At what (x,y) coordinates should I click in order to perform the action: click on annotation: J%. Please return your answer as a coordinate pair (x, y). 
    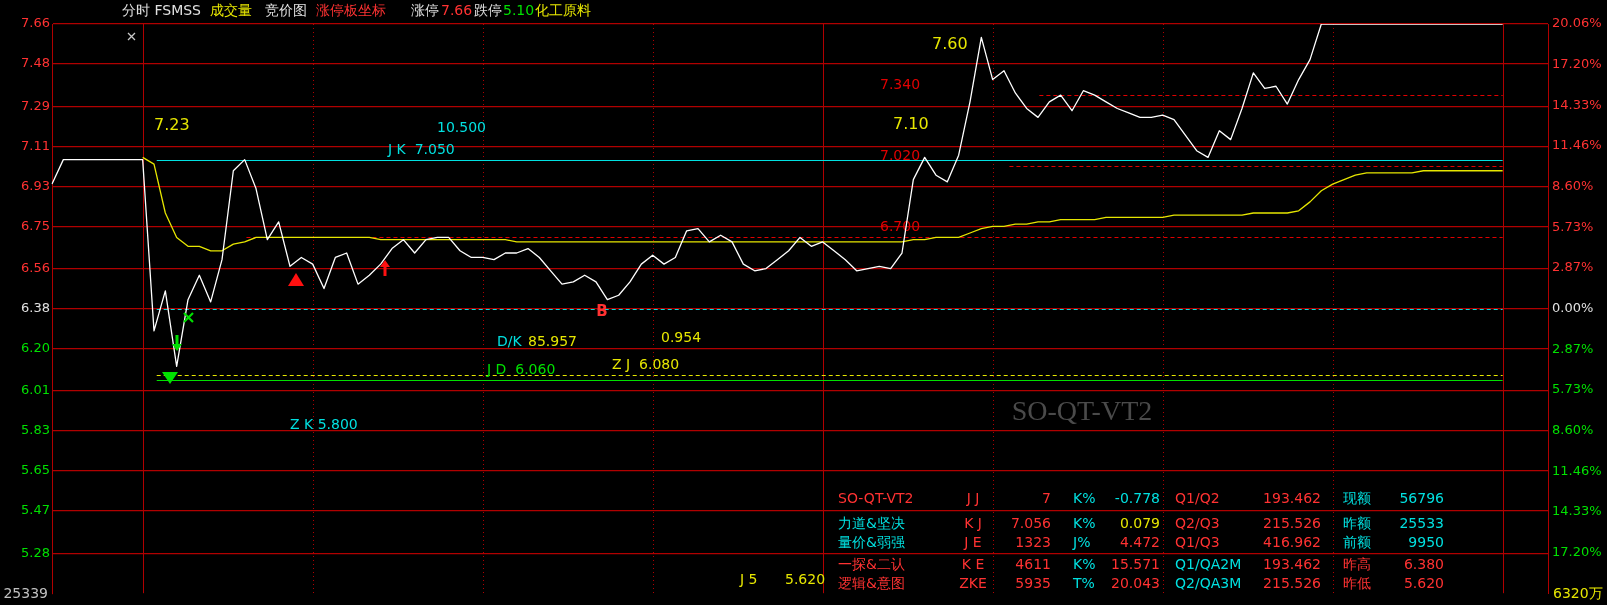
    Looking at the image, I should click on (1081, 541).